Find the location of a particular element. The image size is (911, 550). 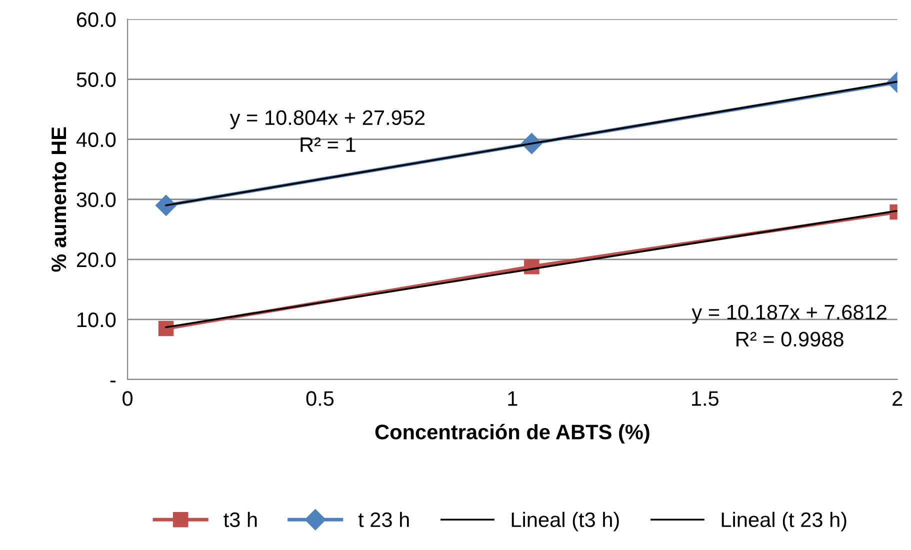

legend-label: Lineal (t 23 h) is located at coordinates (784, 522).